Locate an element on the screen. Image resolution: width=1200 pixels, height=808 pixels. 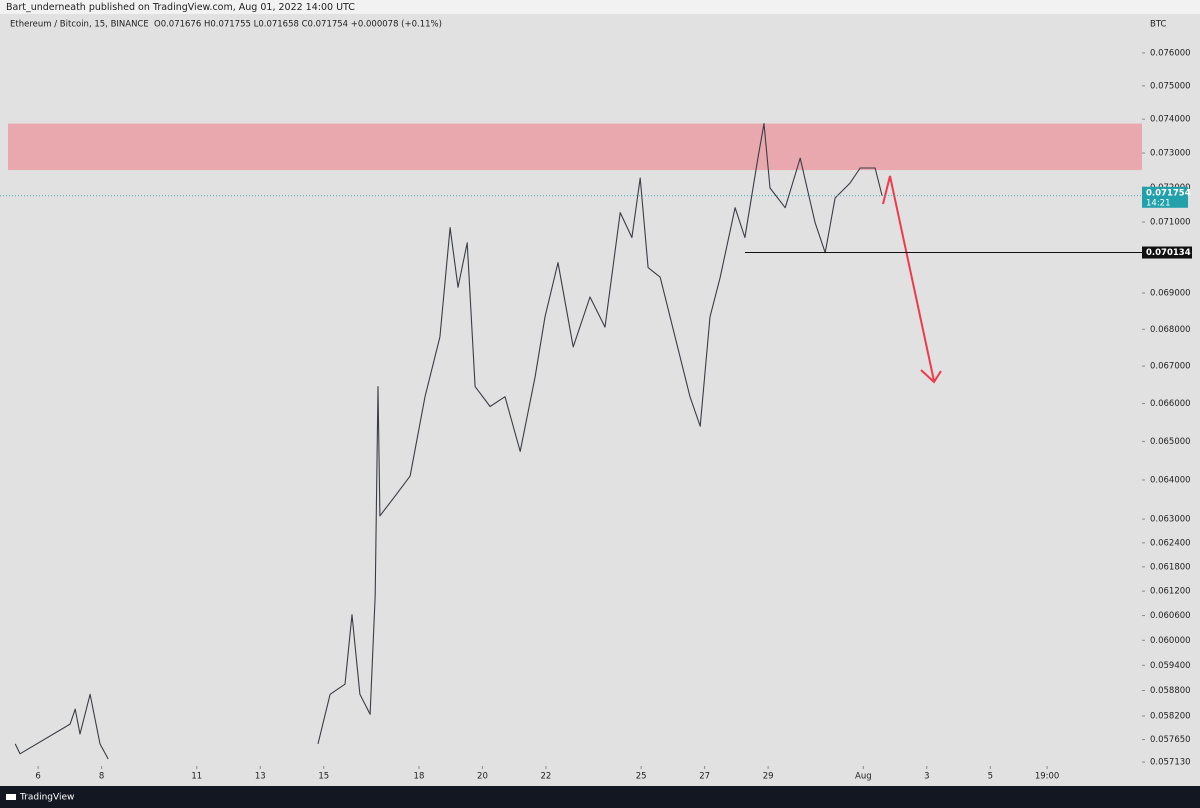
x-tick-label: 8 is located at coordinates (101, 777).